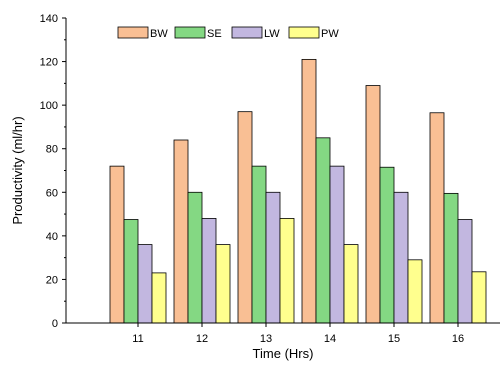 This screenshot has height=367, width=504. Describe the element at coordinates (458, 339) in the screenshot. I see `x-tick-label: 16` at that location.